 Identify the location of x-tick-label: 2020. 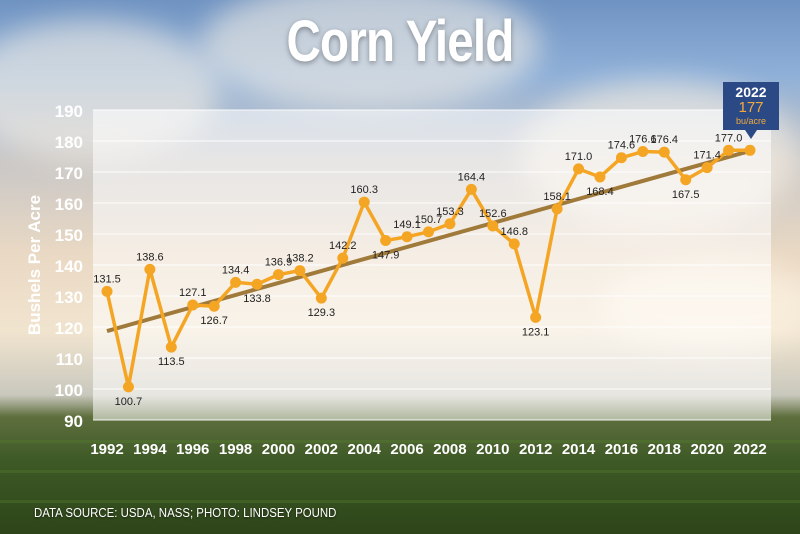
(706, 449).